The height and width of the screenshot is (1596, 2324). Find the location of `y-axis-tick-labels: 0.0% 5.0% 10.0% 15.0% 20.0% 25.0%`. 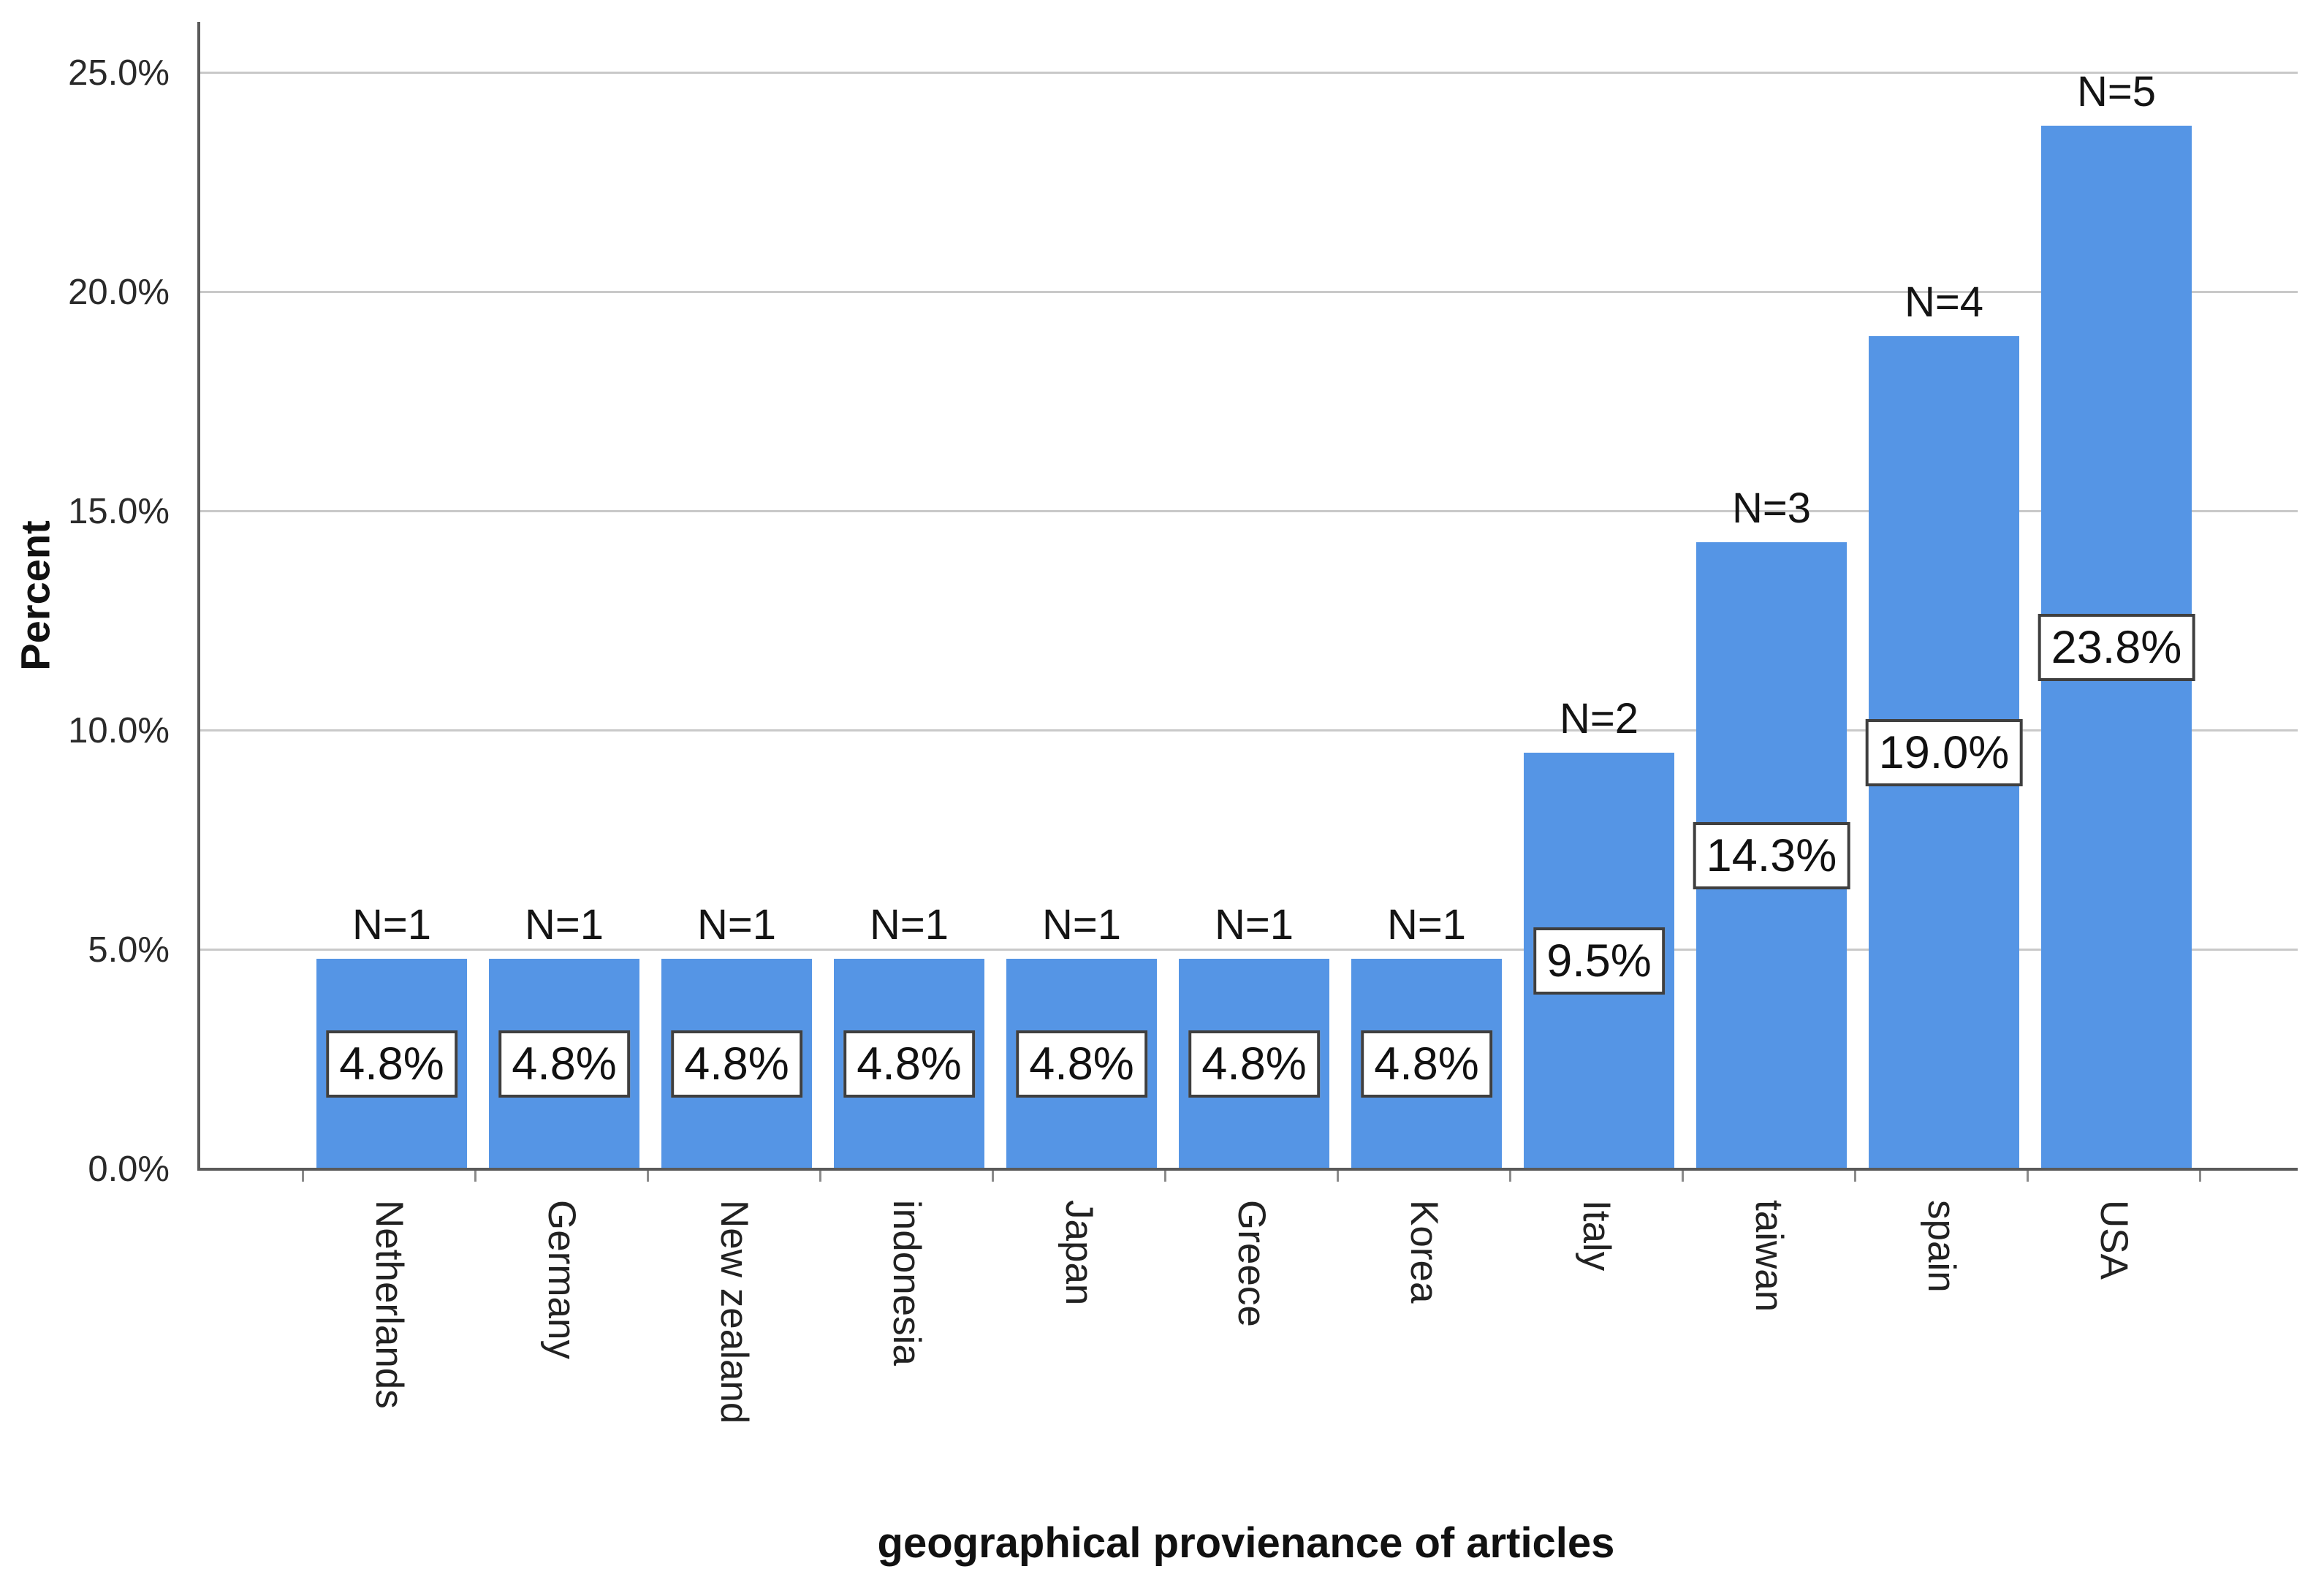

y-axis-tick-labels: 0.0% 5.0% 10.0% 15.0% 20.0% 25.0% is located at coordinates (85, 798).